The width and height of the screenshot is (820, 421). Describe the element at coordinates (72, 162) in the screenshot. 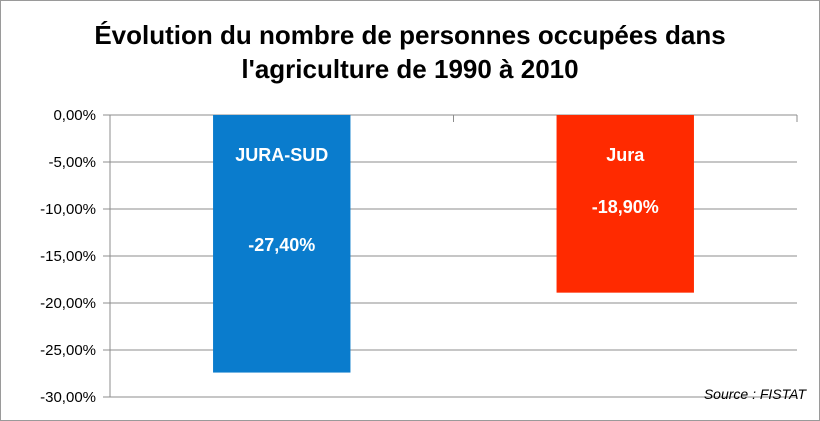

I see `y-tick-label: -5,00%` at that location.